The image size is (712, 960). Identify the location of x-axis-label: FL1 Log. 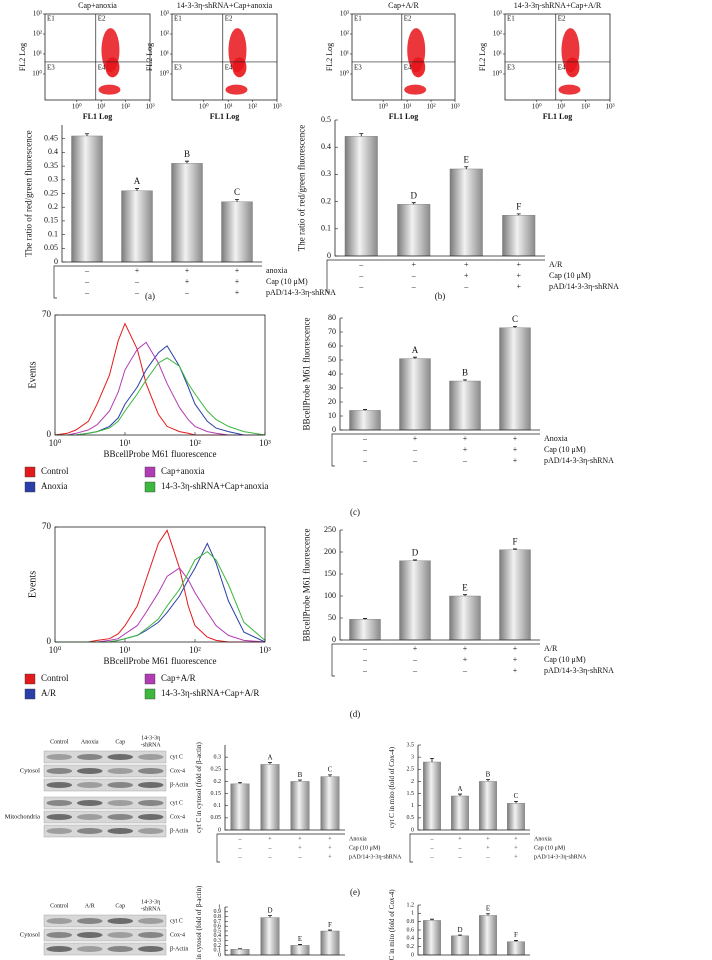
(558, 116).